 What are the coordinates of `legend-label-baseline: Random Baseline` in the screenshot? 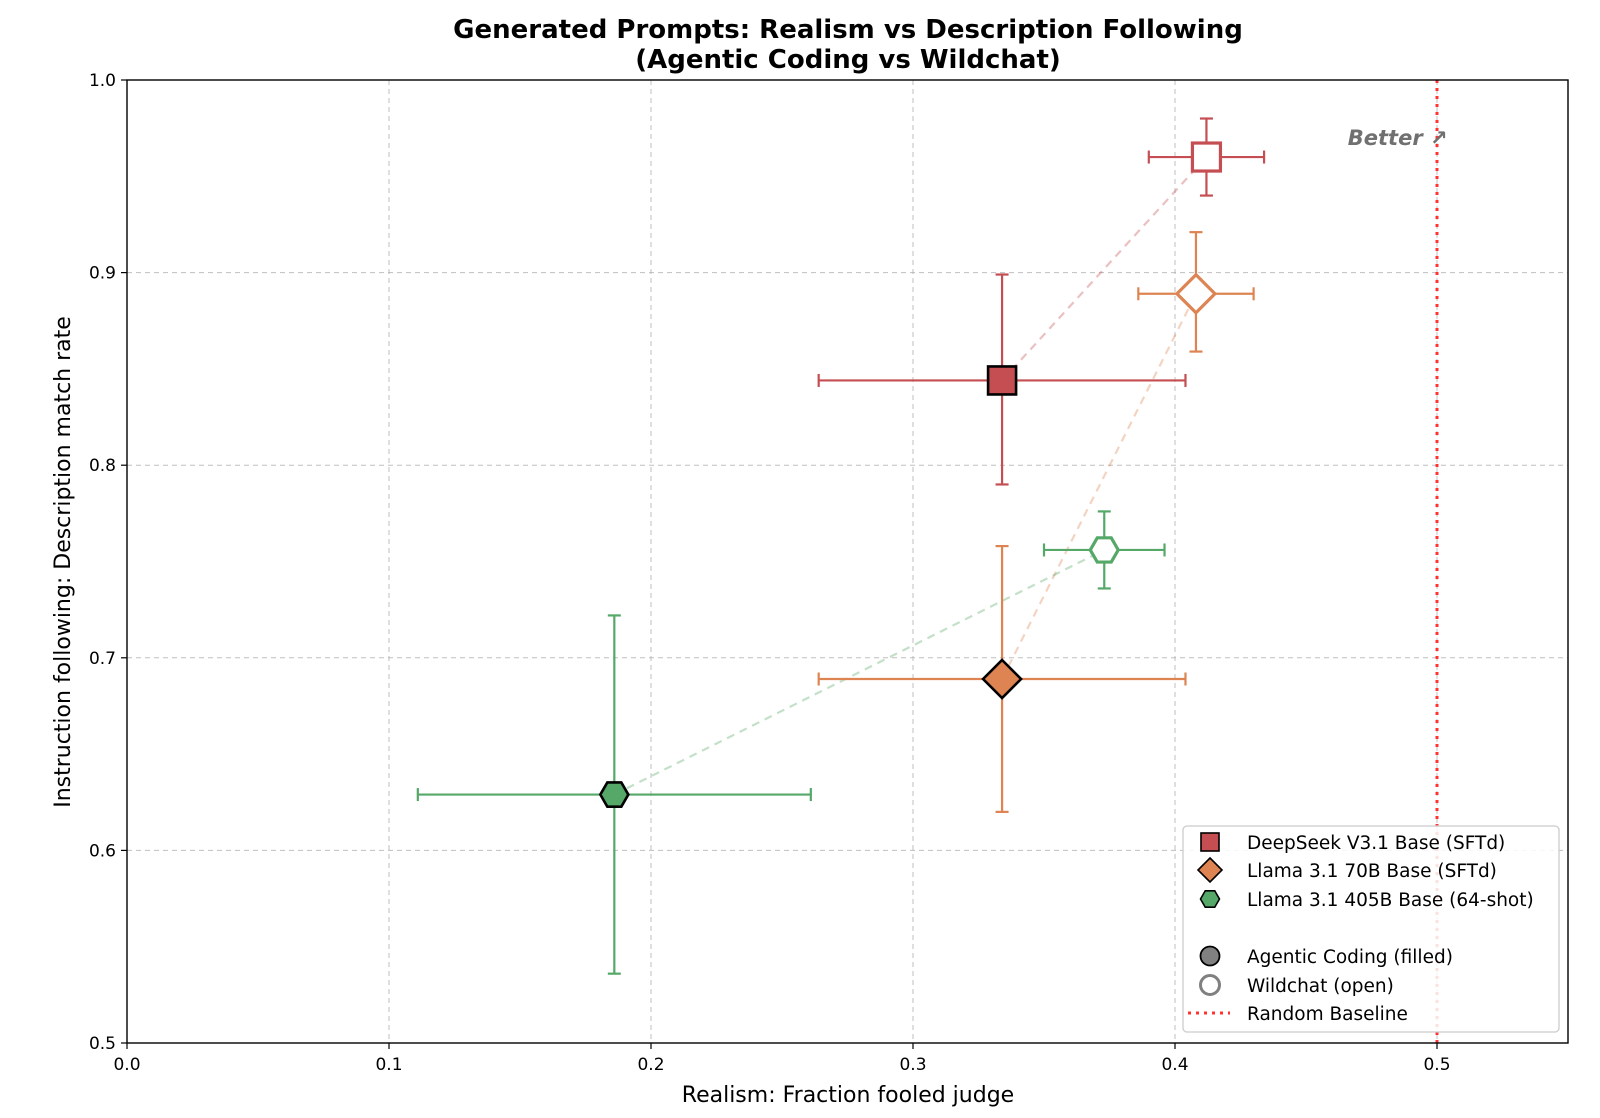 It's located at (1327, 1014).